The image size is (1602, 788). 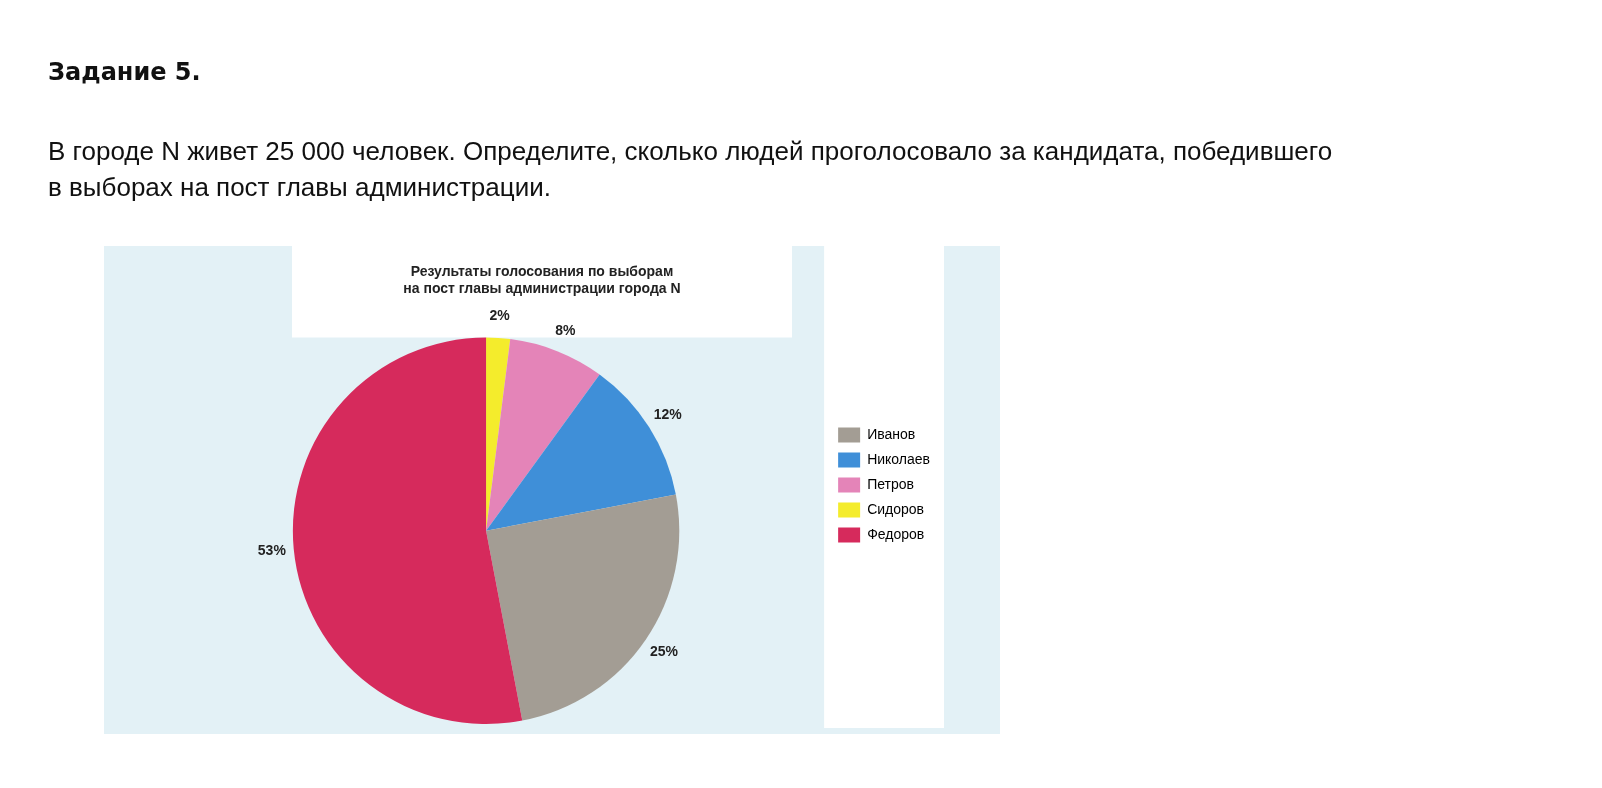 What do you see at coordinates (898, 458) in the screenshot?
I see `legend-label: Николаев` at bounding box center [898, 458].